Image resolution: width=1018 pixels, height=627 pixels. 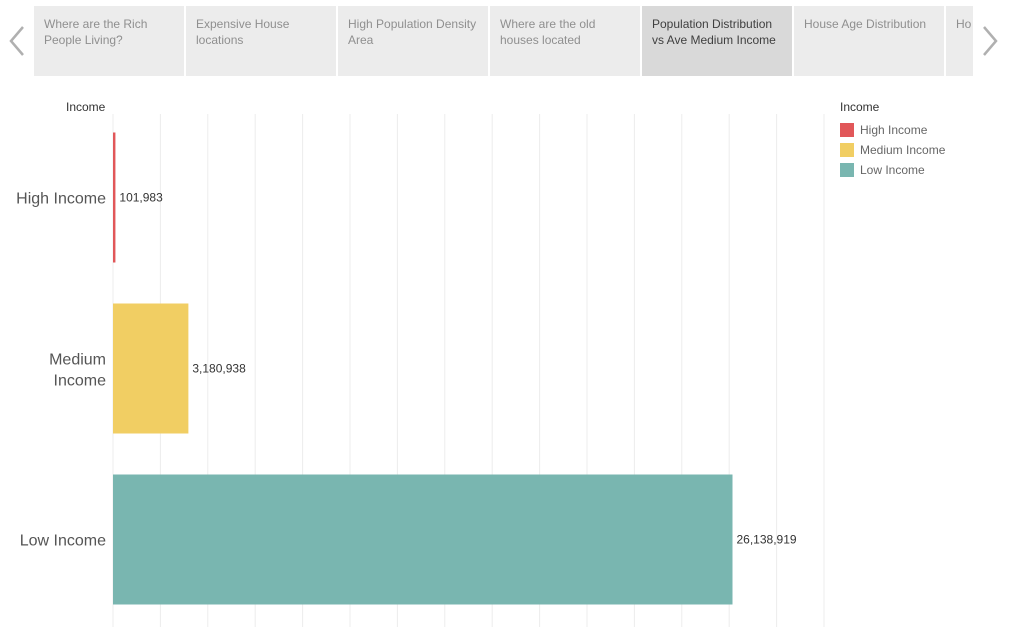 What do you see at coordinates (86, 107) in the screenshot?
I see `row-header: Income` at bounding box center [86, 107].